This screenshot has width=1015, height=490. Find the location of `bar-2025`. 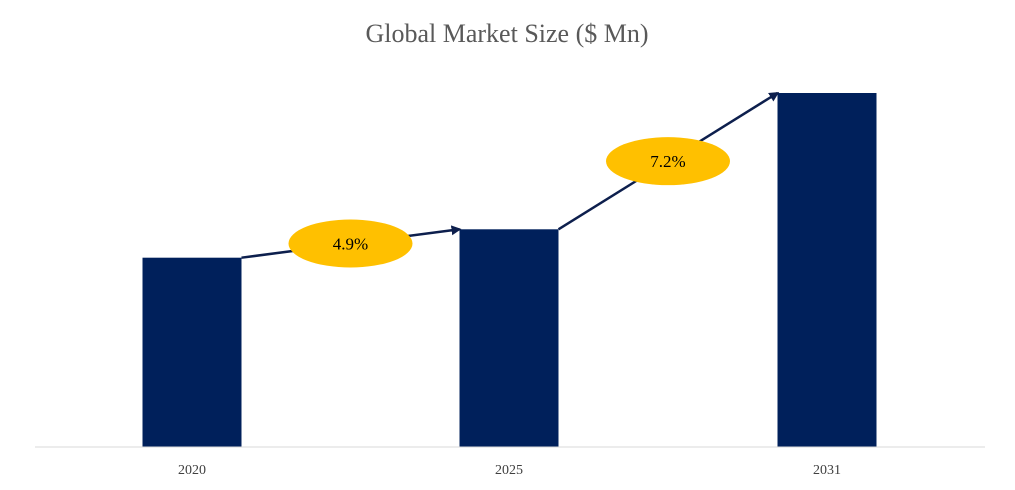

bar-2025 is located at coordinates (509, 338).